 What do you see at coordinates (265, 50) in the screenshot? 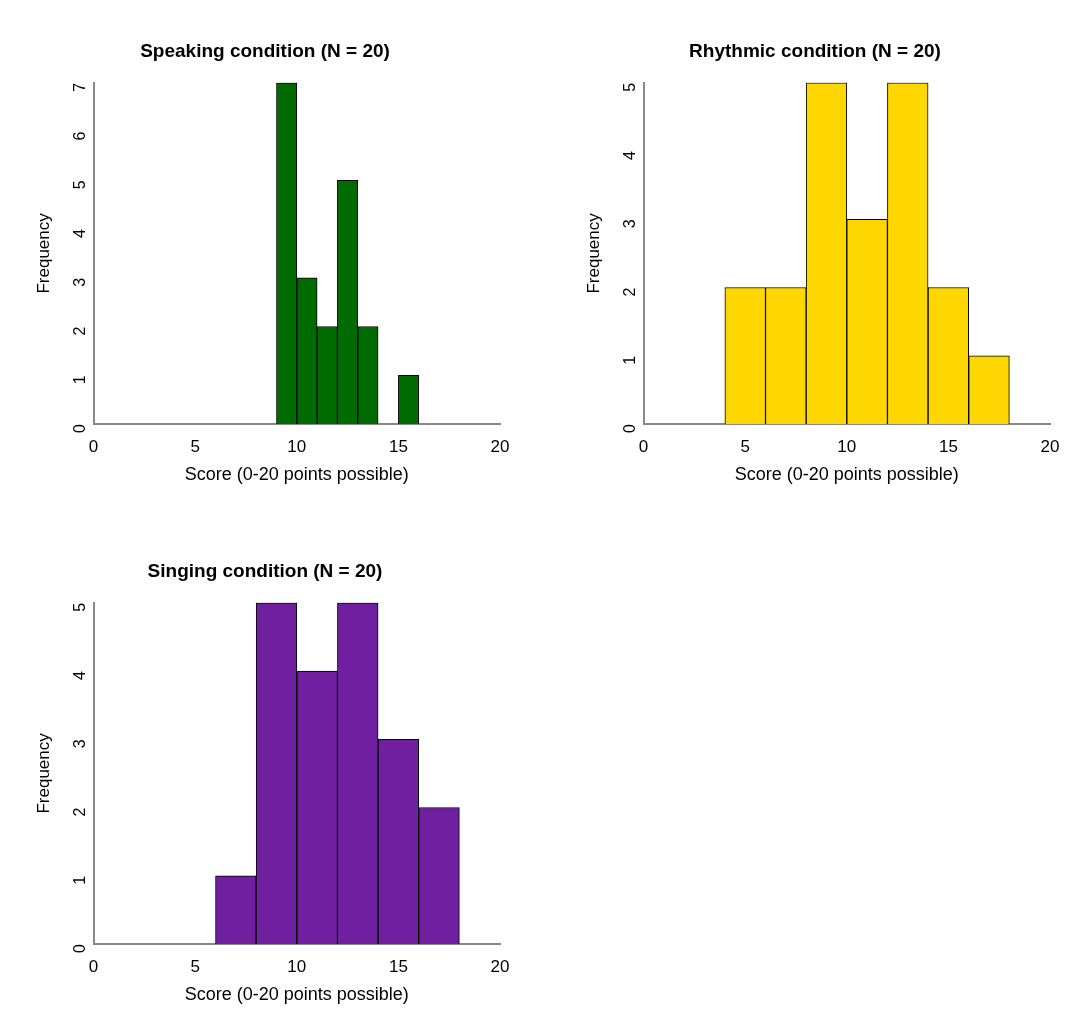
I see `chart-title: Speaking condition (N = 20)` at bounding box center [265, 50].